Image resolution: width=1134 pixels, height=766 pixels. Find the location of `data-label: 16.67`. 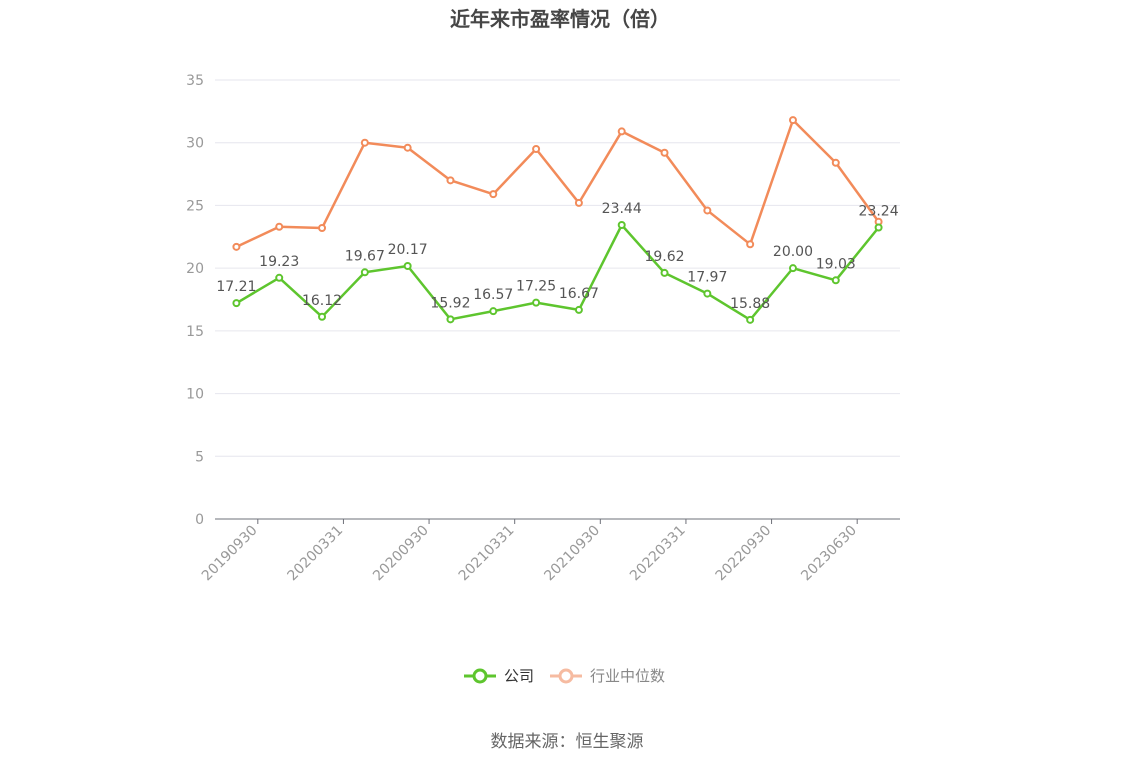

data-label: 16.67 is located at coordinates (579, 294).